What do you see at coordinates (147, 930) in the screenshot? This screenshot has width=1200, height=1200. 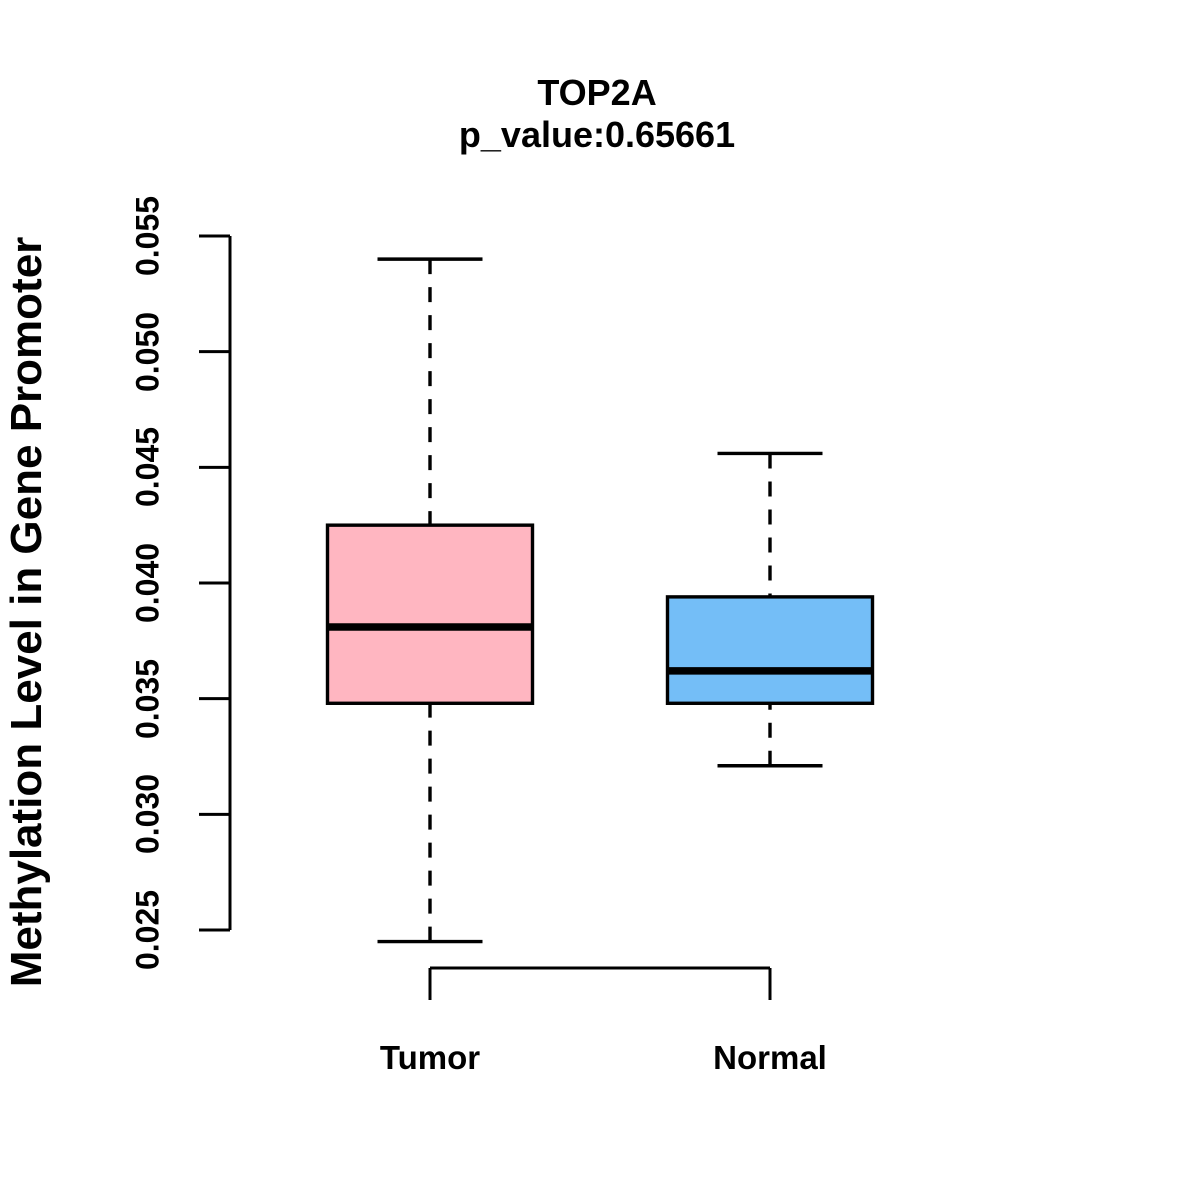 I see `y-tick-label: 0.025` at bounding box center [147, 930].